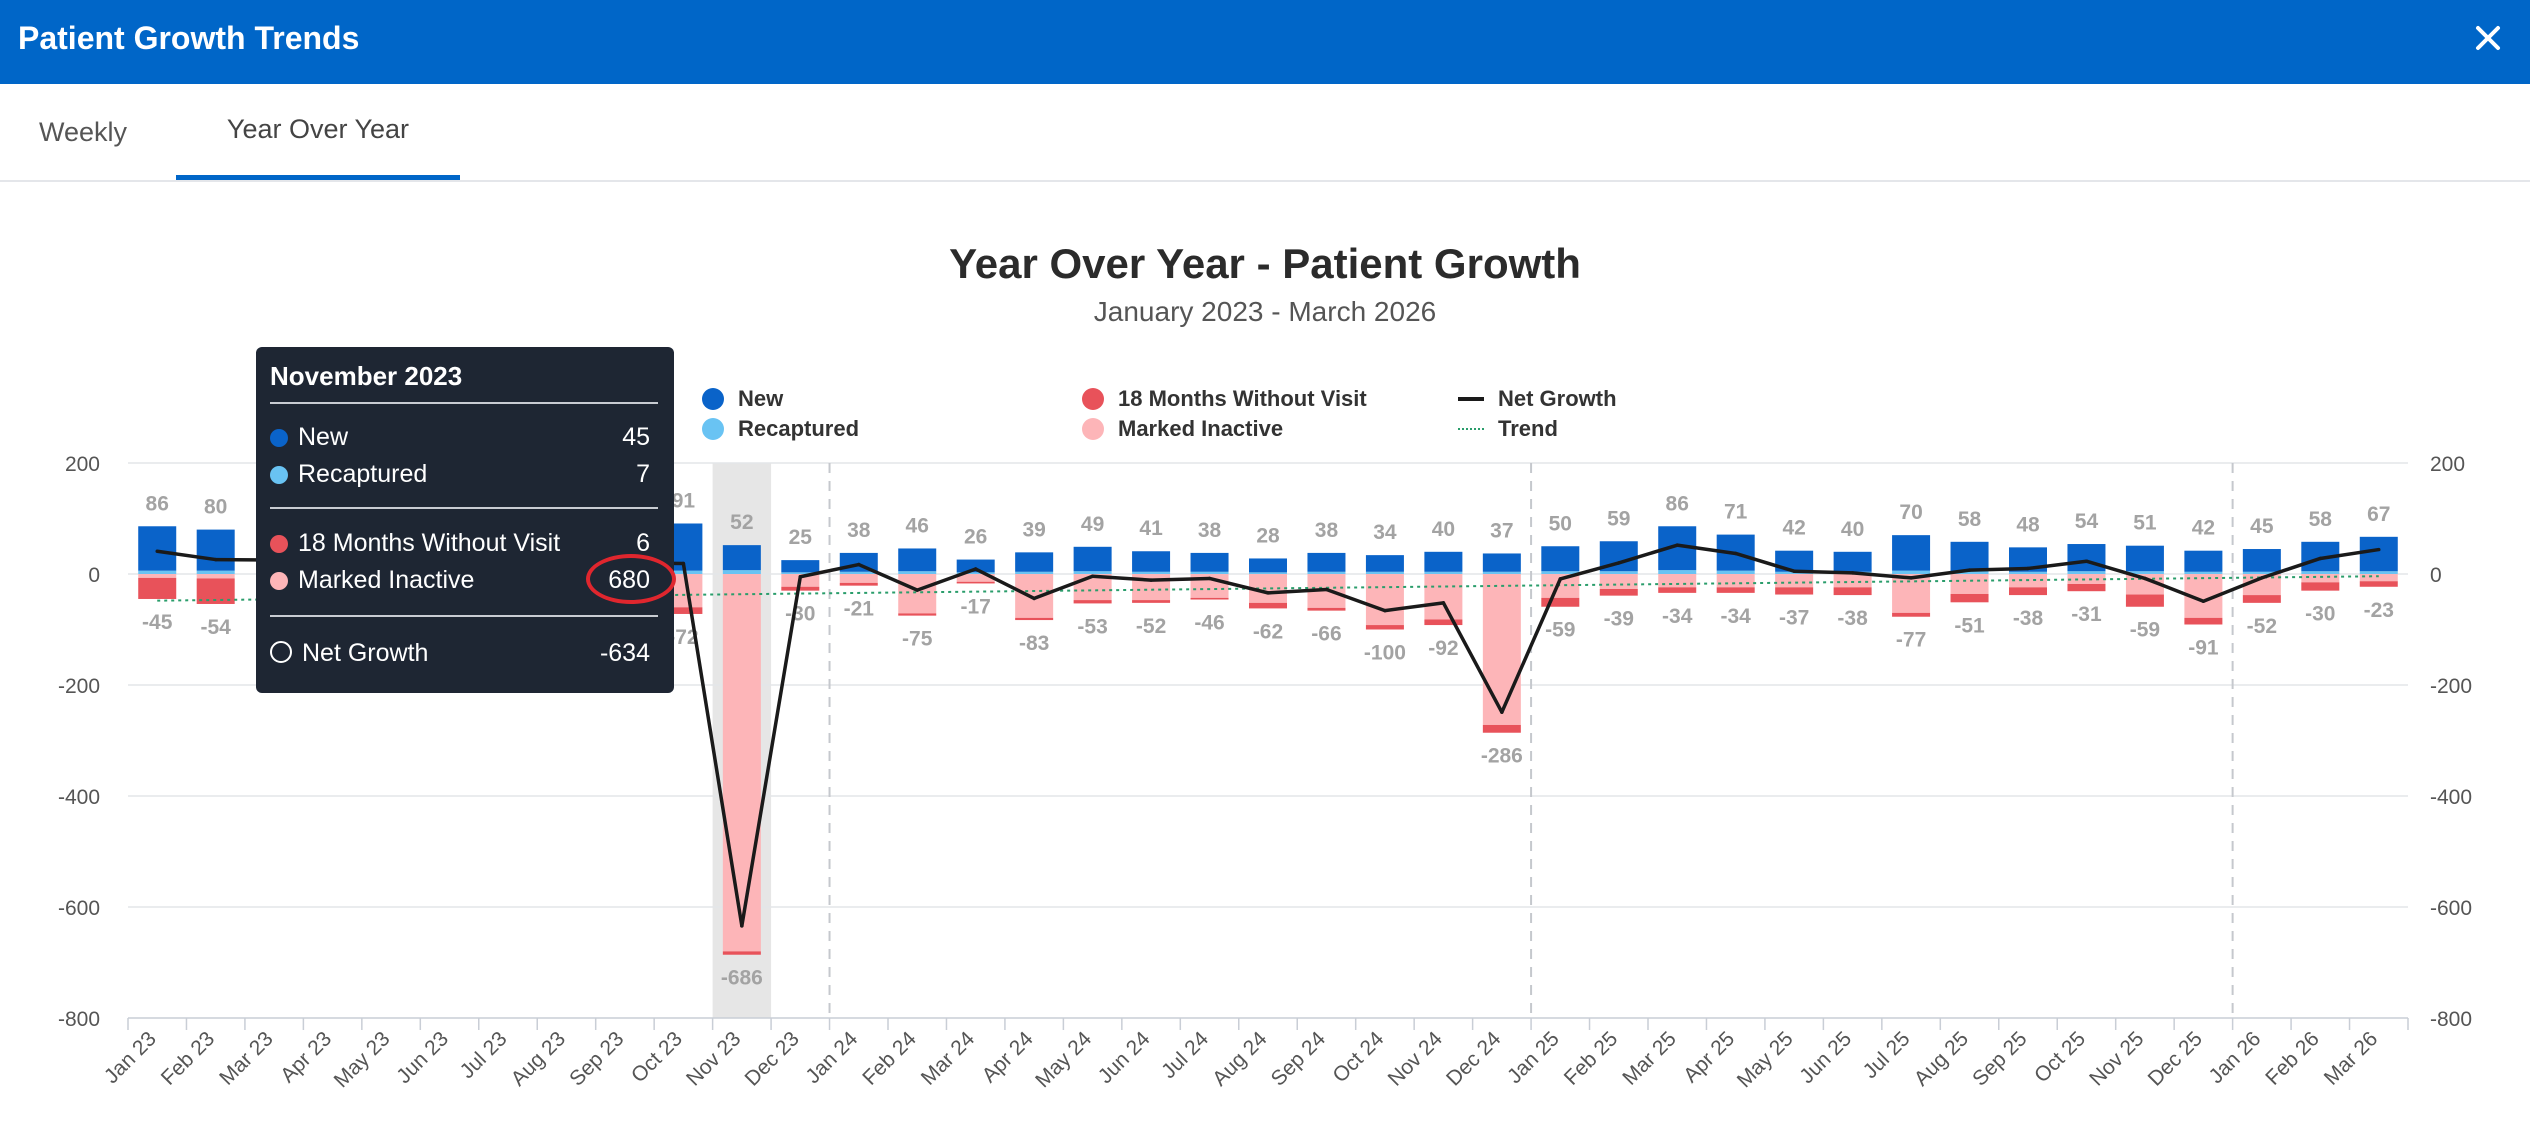 The image size is (2530, 1144). I want to click on negative-total-label: -72, so click(683, 637).